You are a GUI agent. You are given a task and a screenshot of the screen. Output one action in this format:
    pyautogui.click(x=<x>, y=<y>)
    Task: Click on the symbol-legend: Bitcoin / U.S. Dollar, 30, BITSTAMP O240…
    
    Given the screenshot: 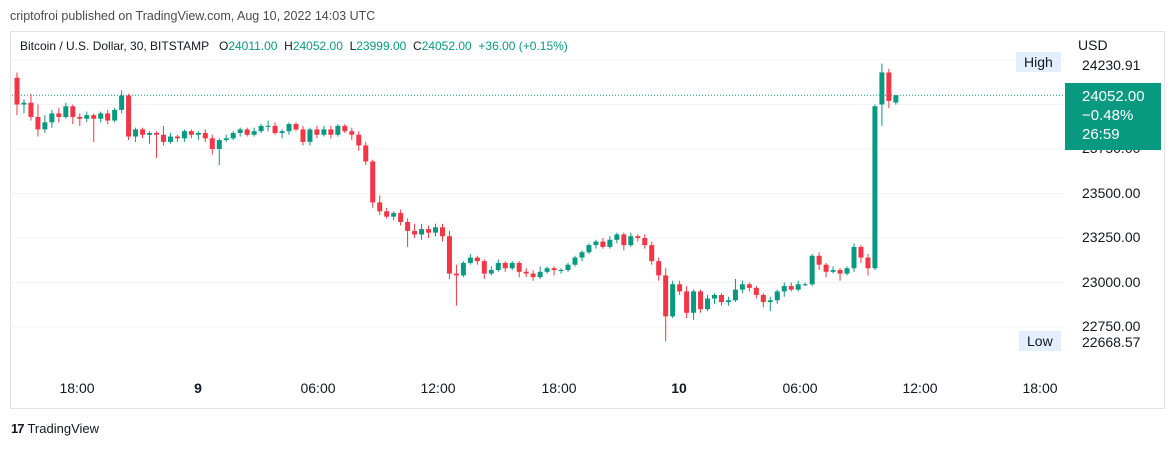 What is the action you would take?
    pyautogui.click(x=294, y=46)
    